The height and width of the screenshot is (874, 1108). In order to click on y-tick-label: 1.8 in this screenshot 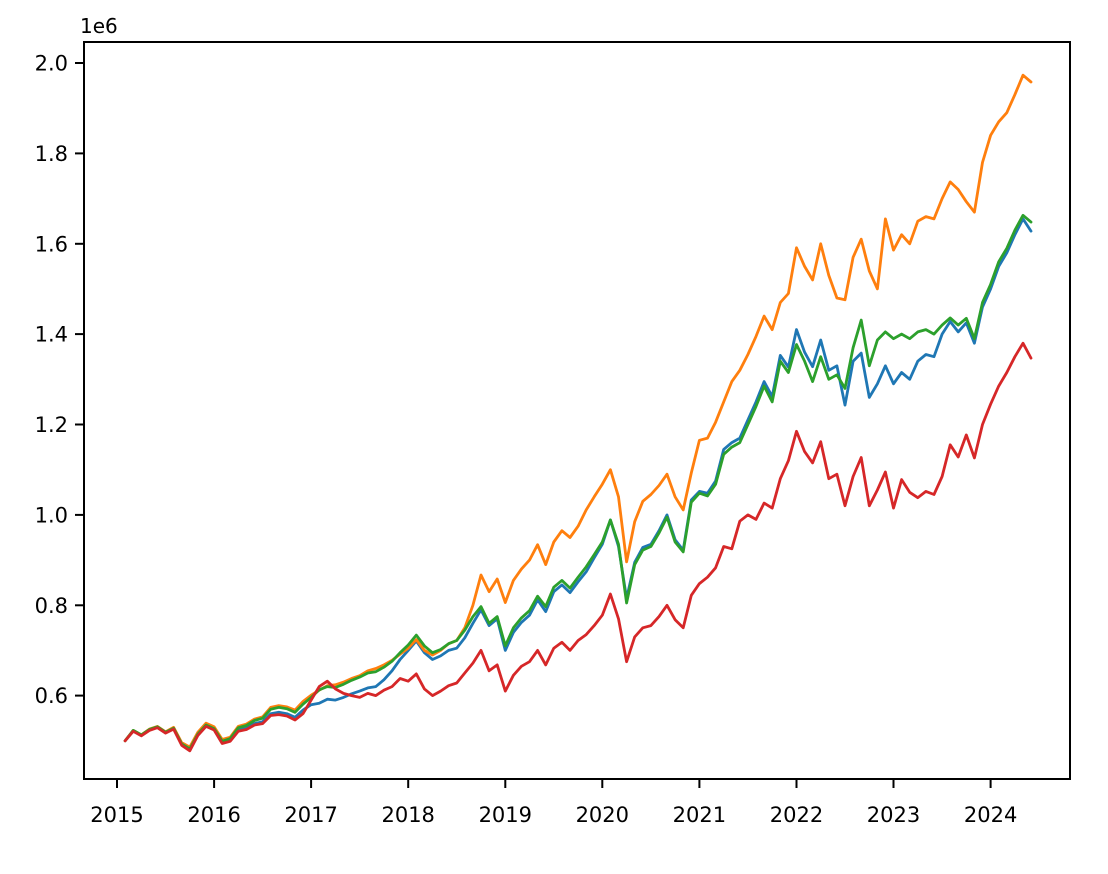, I will do `click(51, 154)`.